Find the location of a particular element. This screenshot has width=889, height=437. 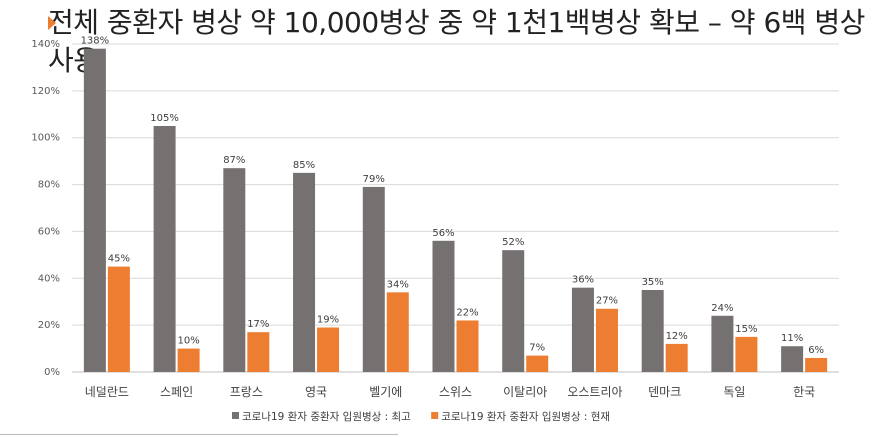

title-bullet-arrow-icon is located at coordinates (52, 23).